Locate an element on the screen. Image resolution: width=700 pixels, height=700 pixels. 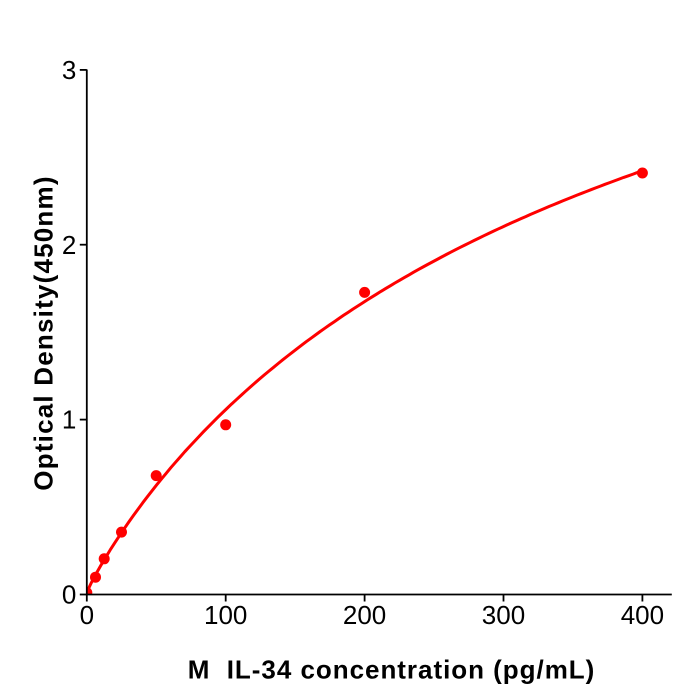
svg-text: 2 is located at coordinates (69, 245).